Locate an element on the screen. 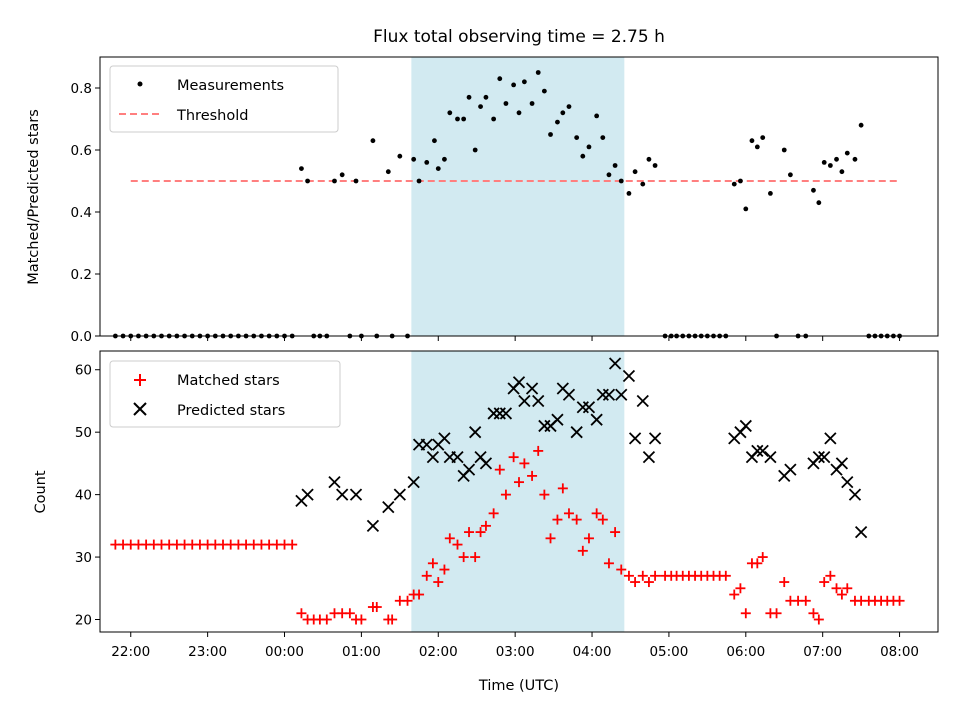 The height and width of the screenshot is (720, 960). y-tick-label: 30 is located at coordinates (83, 558).